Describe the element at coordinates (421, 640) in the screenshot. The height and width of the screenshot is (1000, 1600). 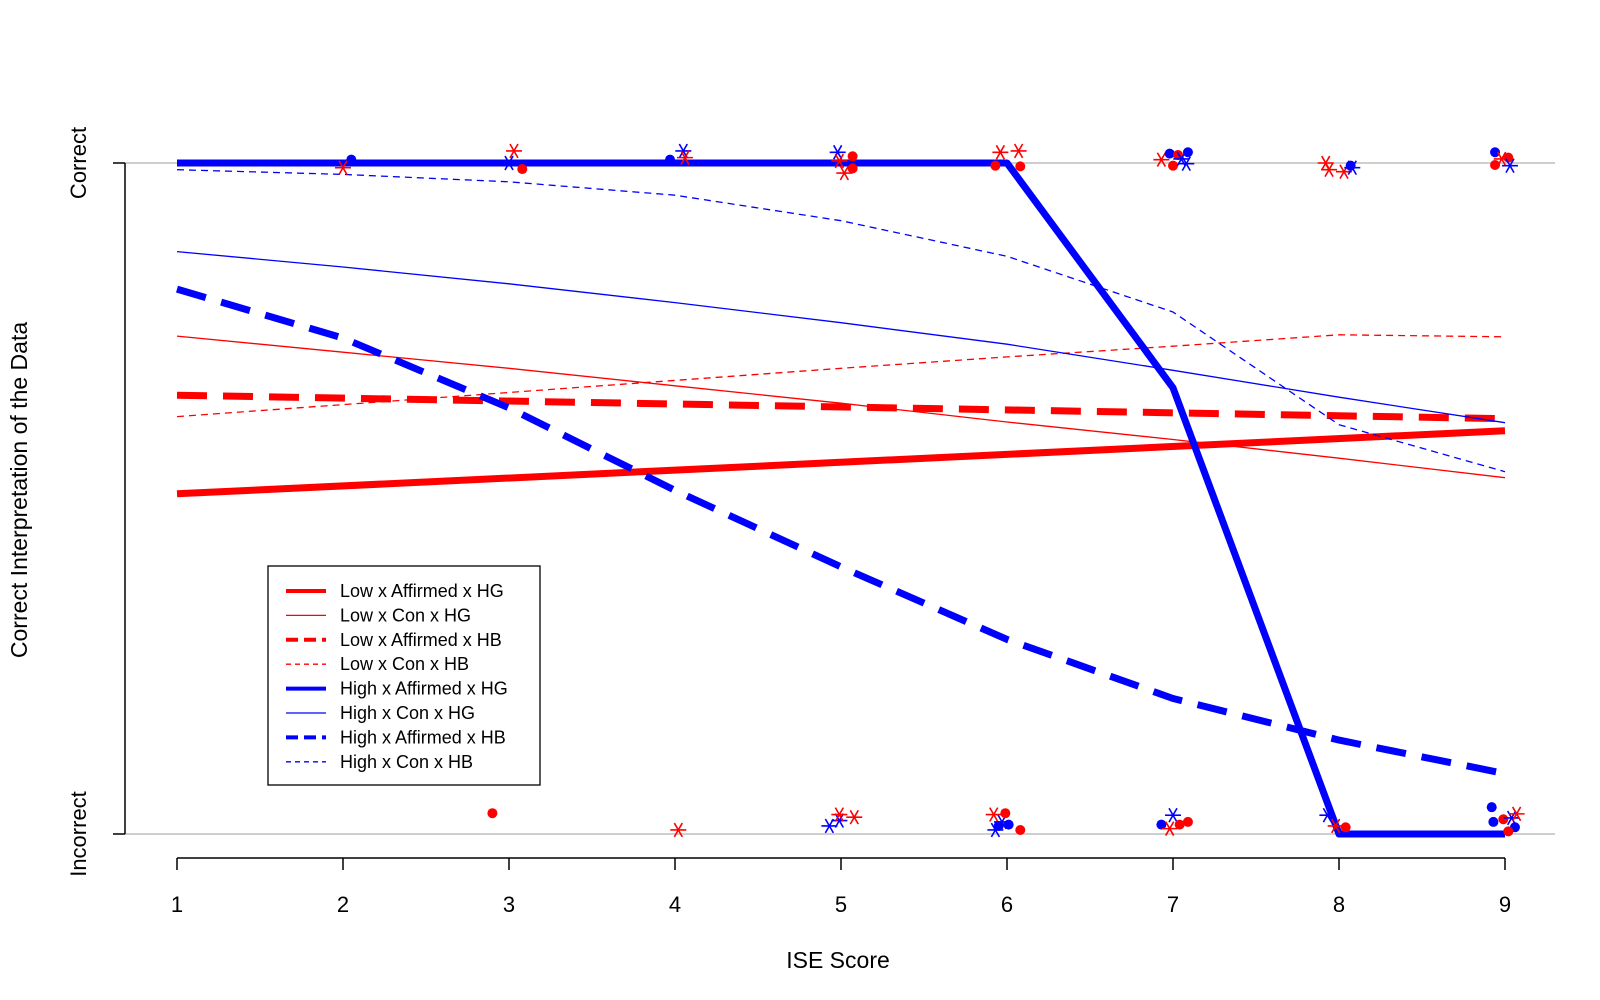
I see `legend-label: Low x Affirmed x HB` at that location.